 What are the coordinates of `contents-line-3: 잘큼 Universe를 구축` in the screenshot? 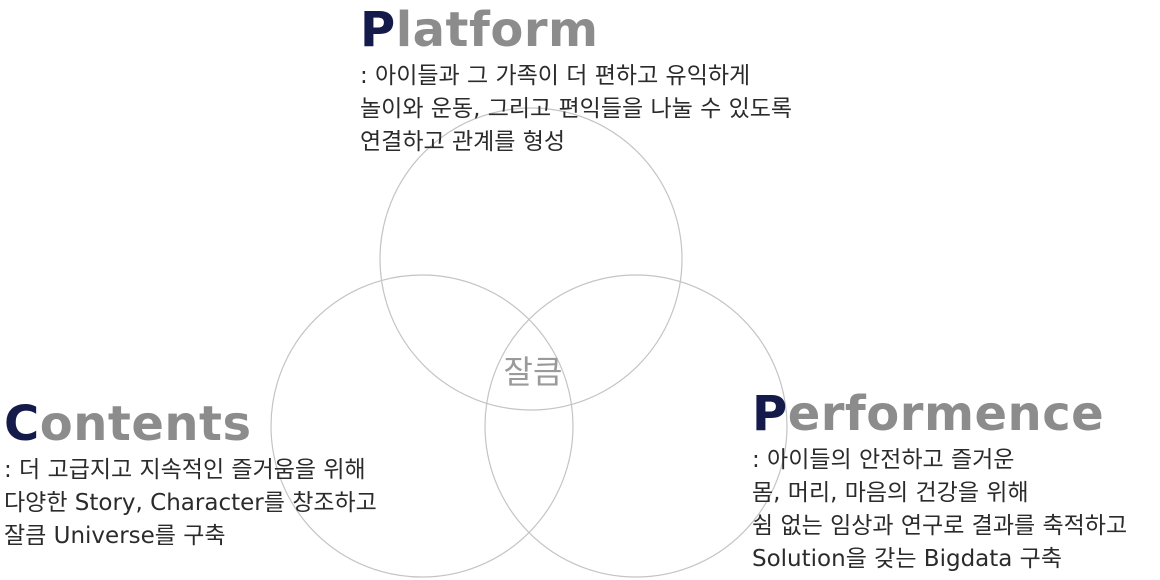 It's located at (115, 536).